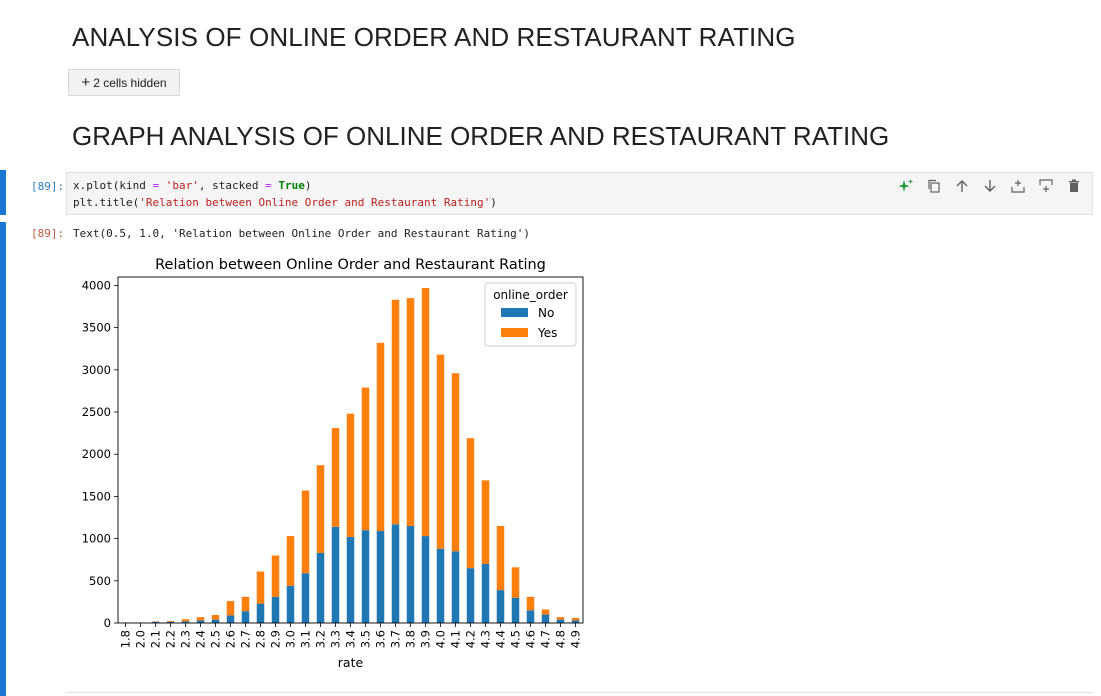  What do you see at coordinates (96, 412) in the screenshot?
I see `y-tick-label: 2500` at bounding box center [96, 412].